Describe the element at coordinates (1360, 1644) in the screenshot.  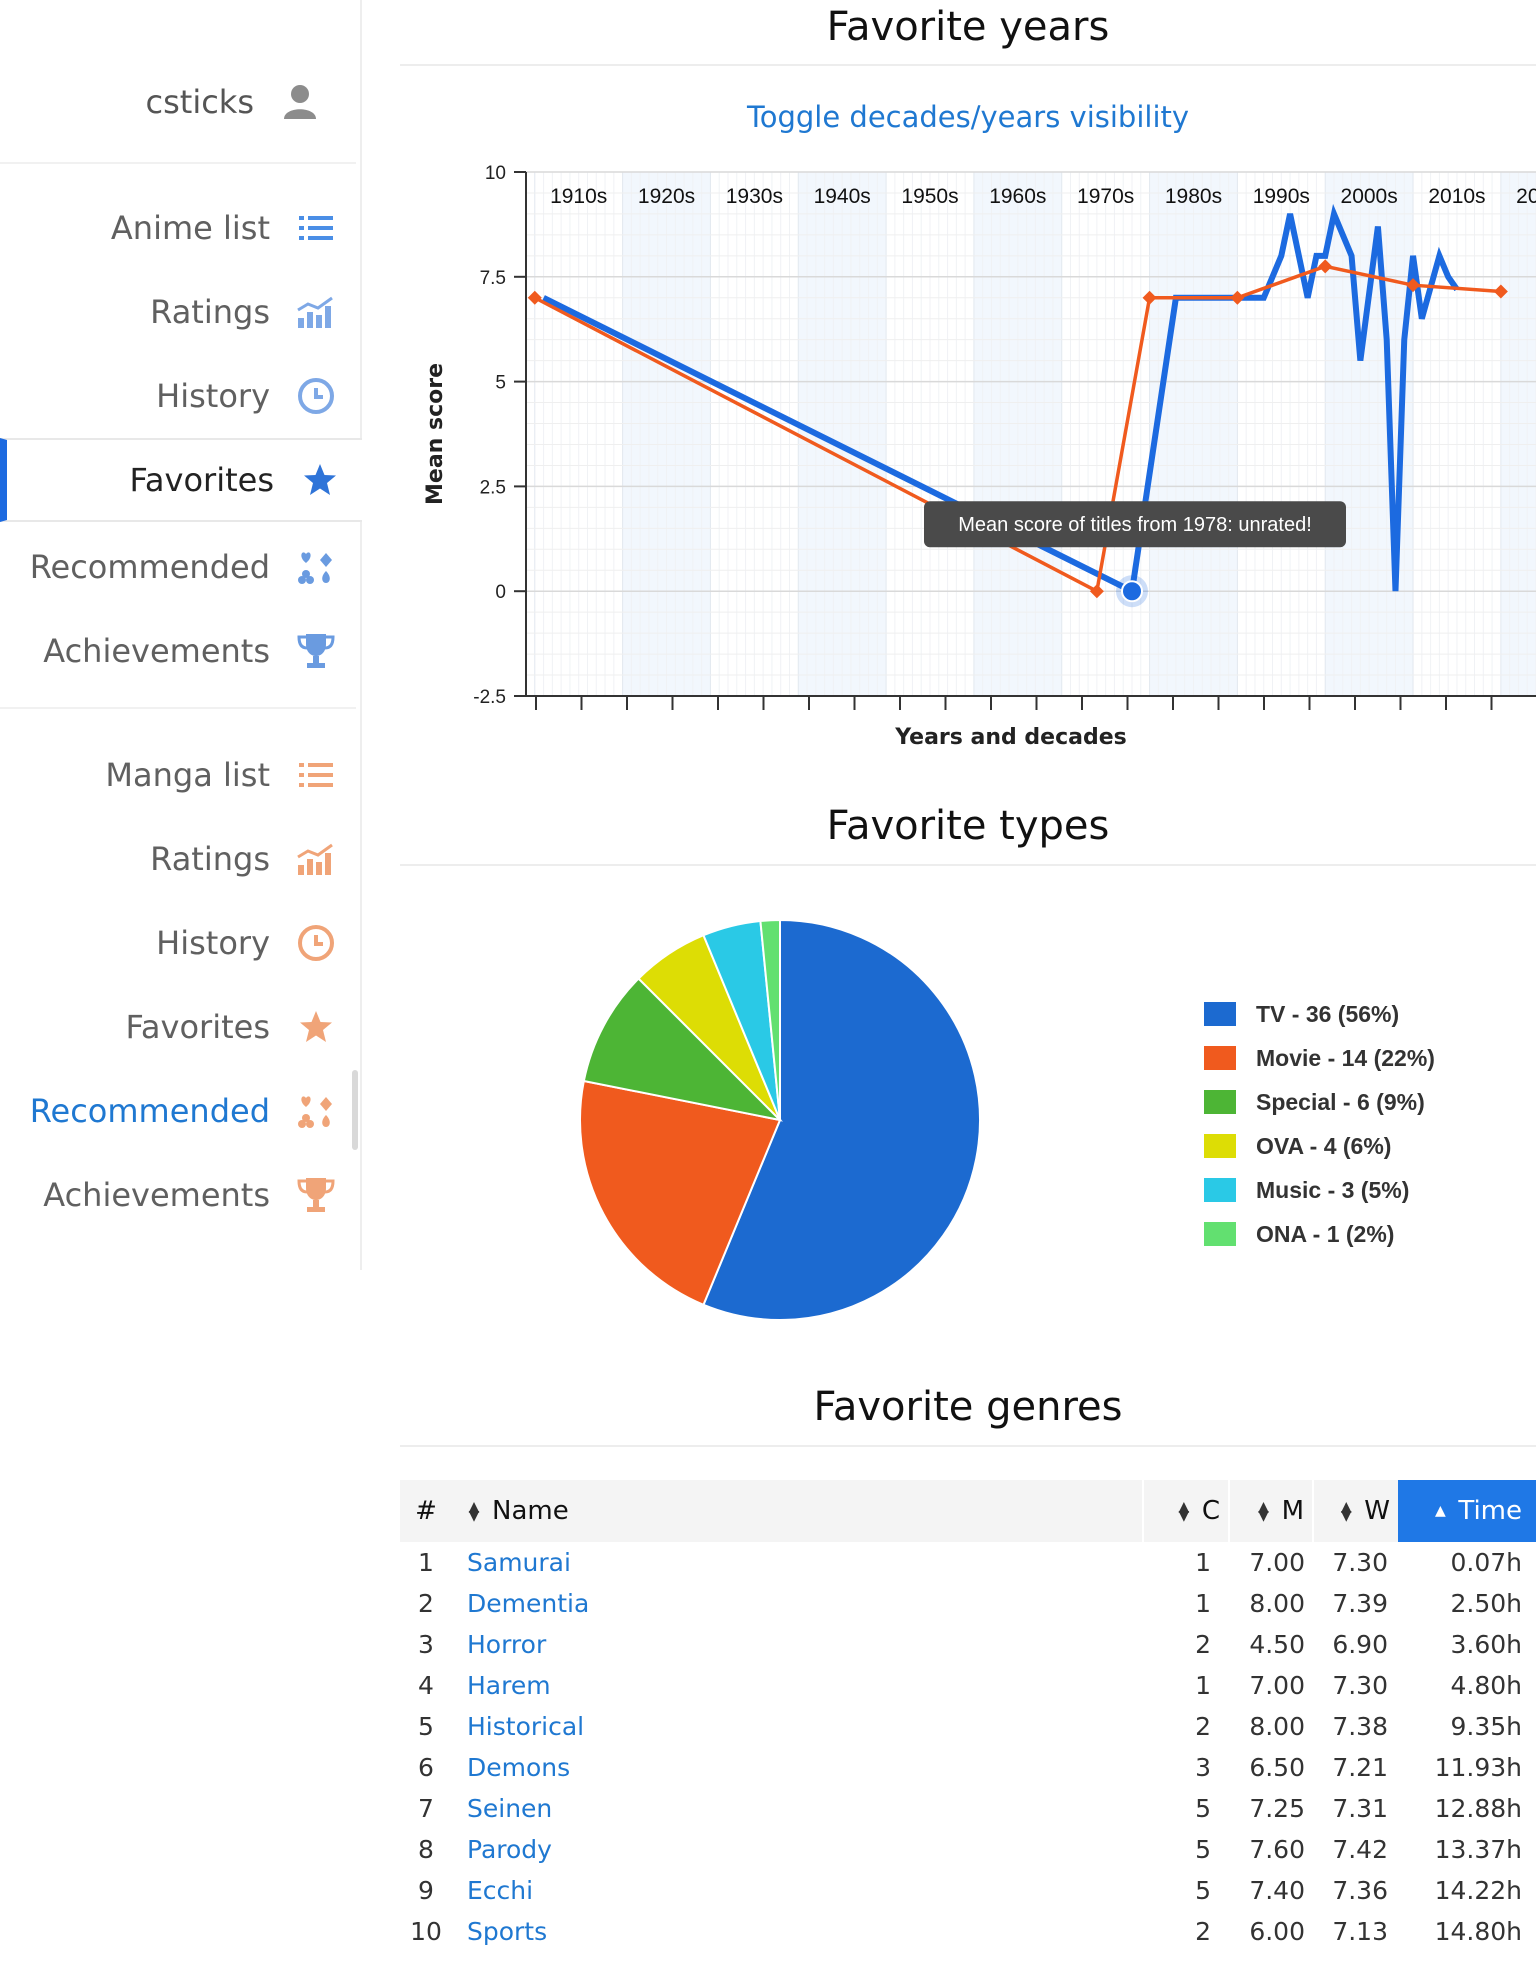
I see `row-w: 6.90` at that location.